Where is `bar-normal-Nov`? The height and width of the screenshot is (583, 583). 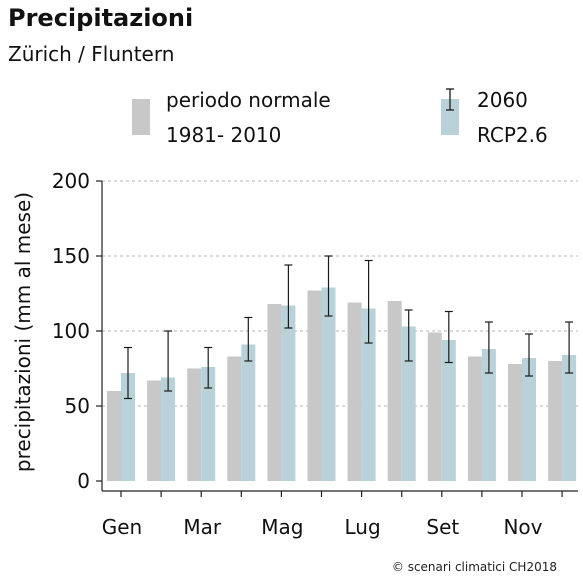 bar-normal-Nov is located at coordinates (515, 422).